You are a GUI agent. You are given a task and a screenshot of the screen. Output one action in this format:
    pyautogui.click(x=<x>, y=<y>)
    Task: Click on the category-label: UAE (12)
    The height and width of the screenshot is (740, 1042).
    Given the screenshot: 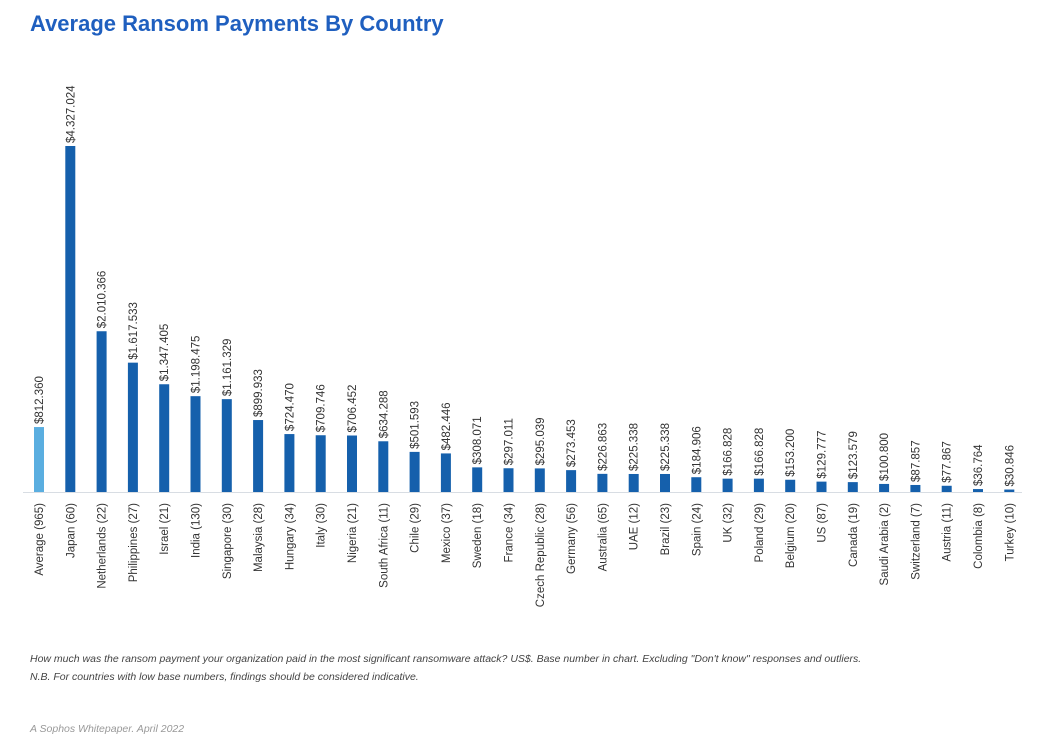 What is the action you would take?
    pyautogui.click(x=635, y=526)
    